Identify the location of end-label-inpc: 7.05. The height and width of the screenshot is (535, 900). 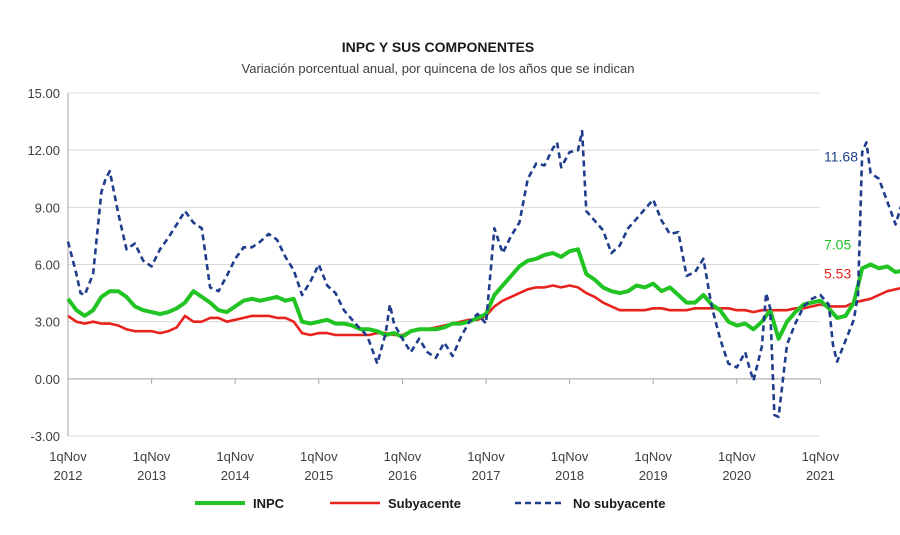
(837, 244).